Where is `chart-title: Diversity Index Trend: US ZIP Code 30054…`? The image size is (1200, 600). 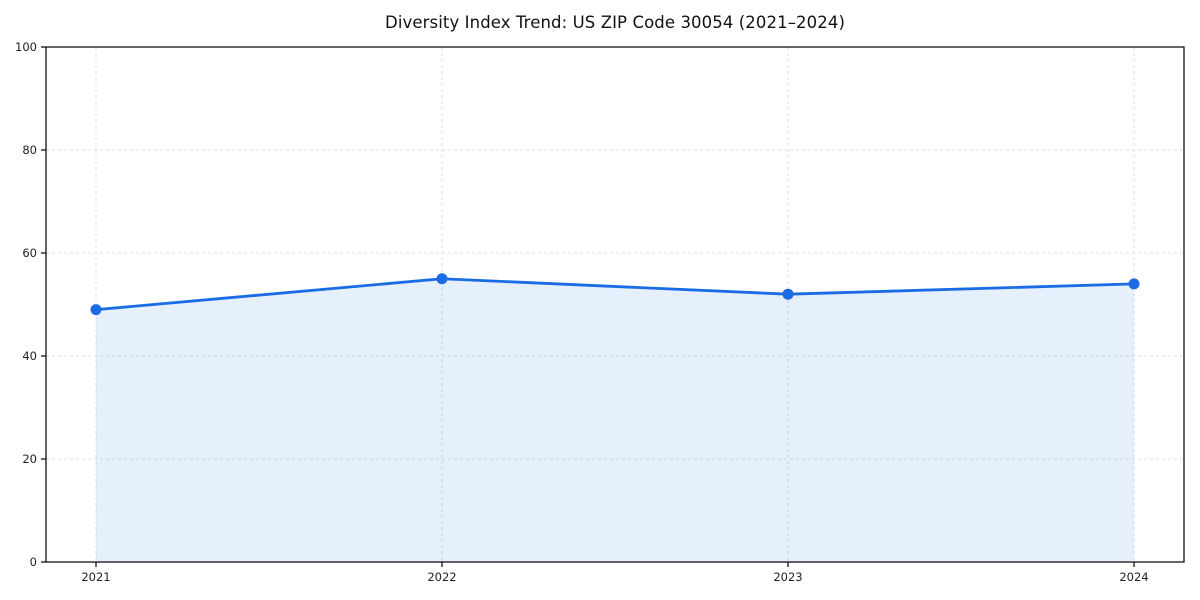
chart-title: Diversity Index Trend: US ZIP Code 30054… is located at coordinates (615, 22).